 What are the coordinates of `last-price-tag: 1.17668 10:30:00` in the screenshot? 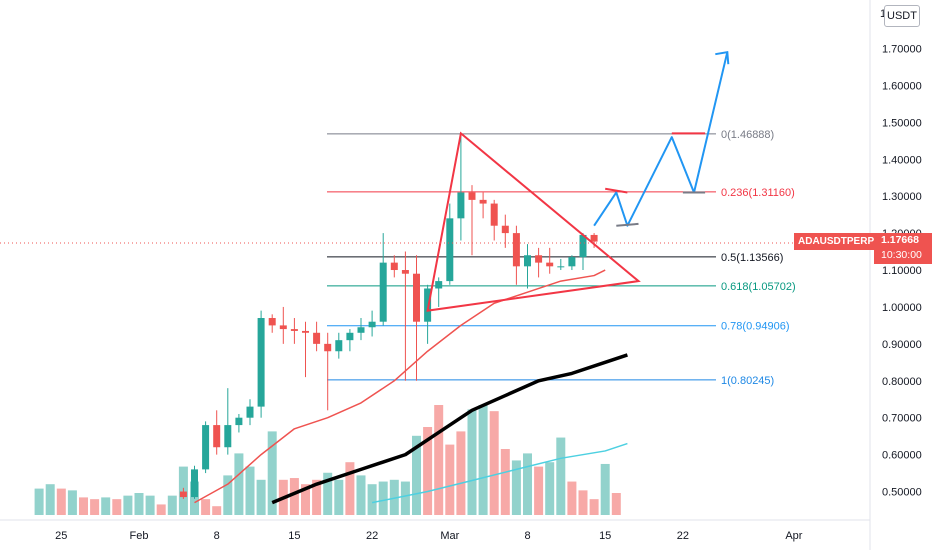 It's located at (903, 248).